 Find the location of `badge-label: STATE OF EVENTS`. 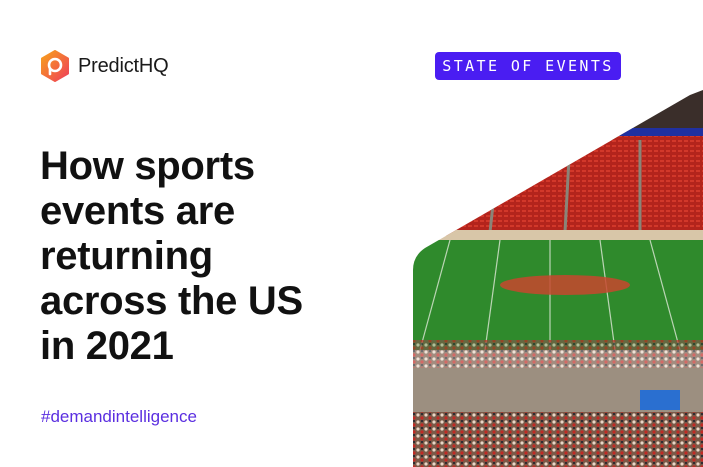

badge-label: STATE OF EVENTS is located at coordinates (528, 66).